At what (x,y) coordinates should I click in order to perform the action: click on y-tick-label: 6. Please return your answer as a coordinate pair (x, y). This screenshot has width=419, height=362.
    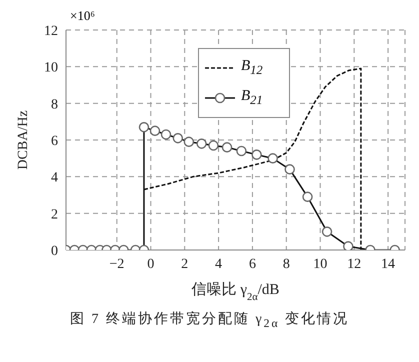
    Looking at the image, I should click on (54, 141).